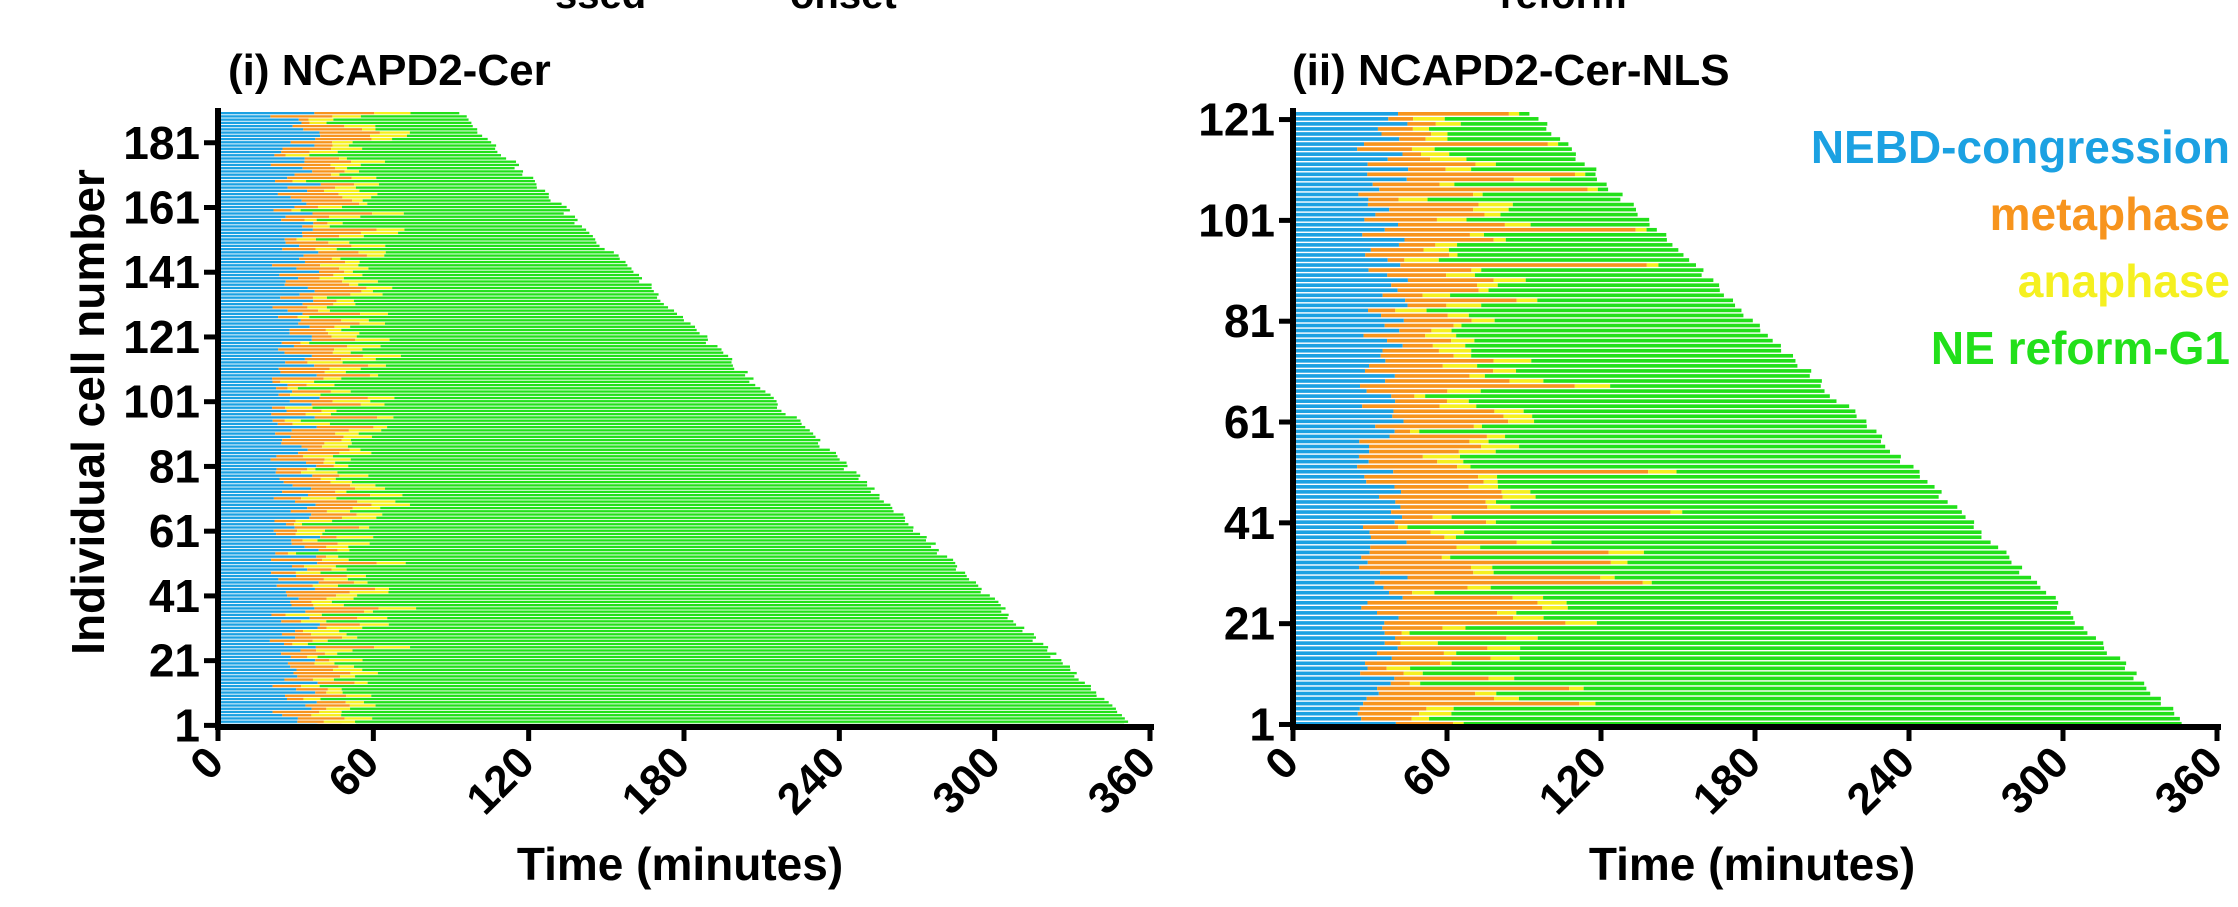  What do you see at coordinates (2124, 281) in the screenshot?
I see `legend-anaphase: anaphase` at bounding box center [2124, 281].